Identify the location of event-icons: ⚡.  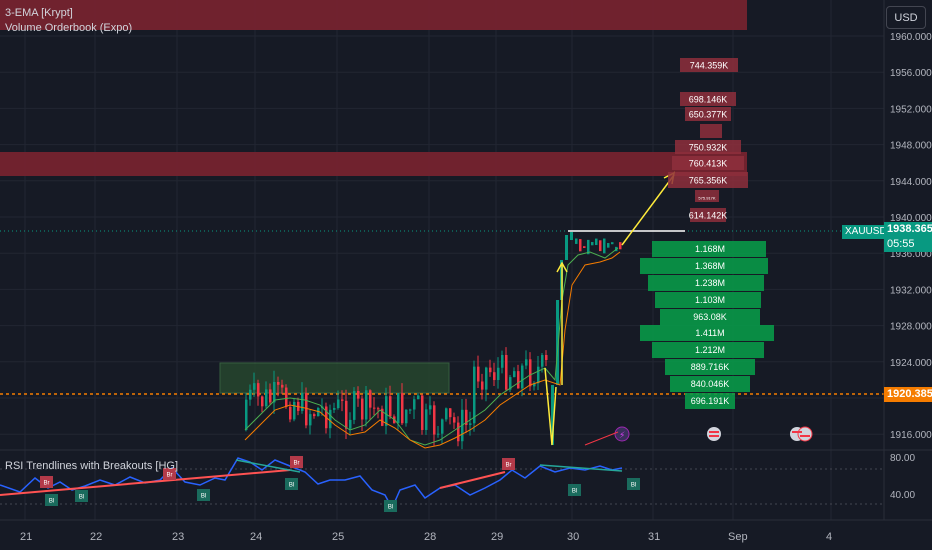
(713, 434).